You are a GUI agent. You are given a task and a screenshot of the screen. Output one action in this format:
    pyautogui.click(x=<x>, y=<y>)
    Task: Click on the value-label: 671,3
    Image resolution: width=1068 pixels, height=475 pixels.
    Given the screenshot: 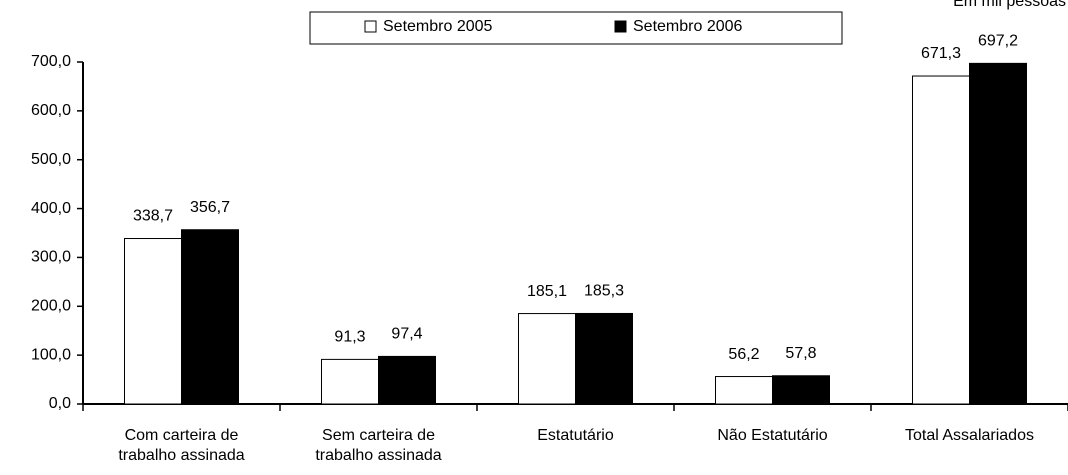 What is the action you would take?
    pyautogui.click(x=941, y=53)
    